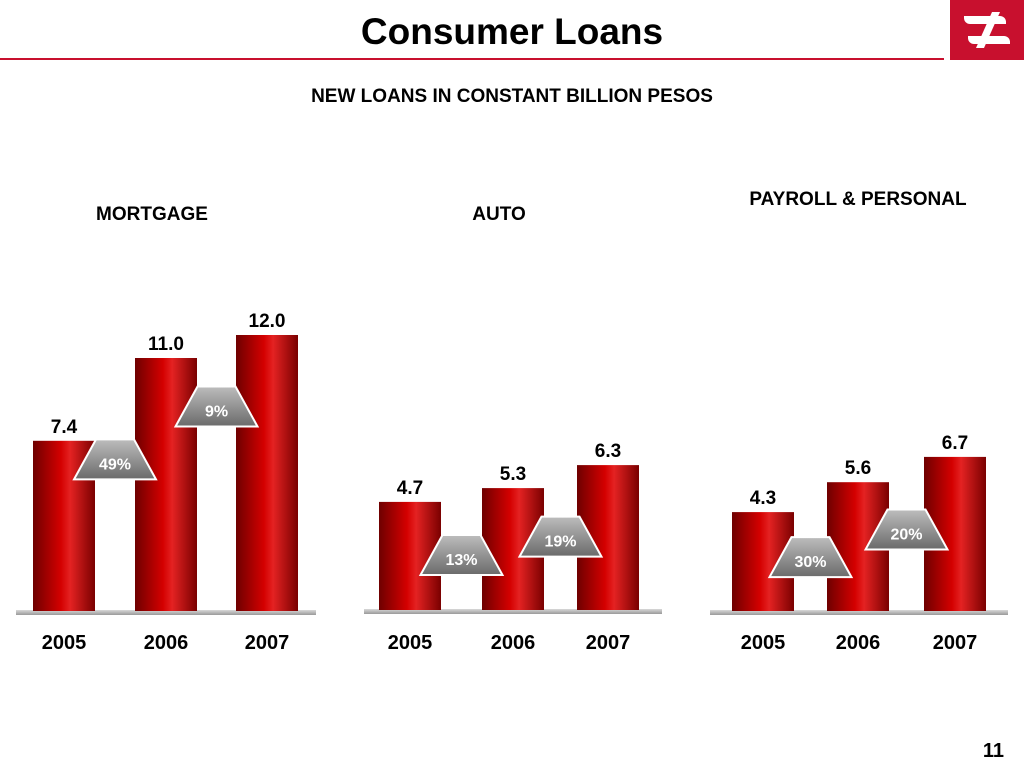  I want to click on bar-value-label: 7.4, so click(64, 427).